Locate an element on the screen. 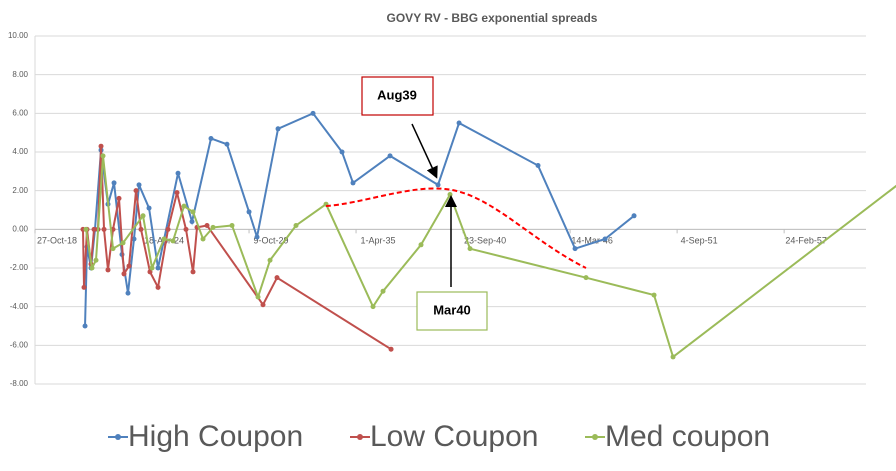 Image resolution: width=896 pixels, height=471 pixels. legend: High Coupon Low Coupon Med coupon is located at coordinates (439, 436).